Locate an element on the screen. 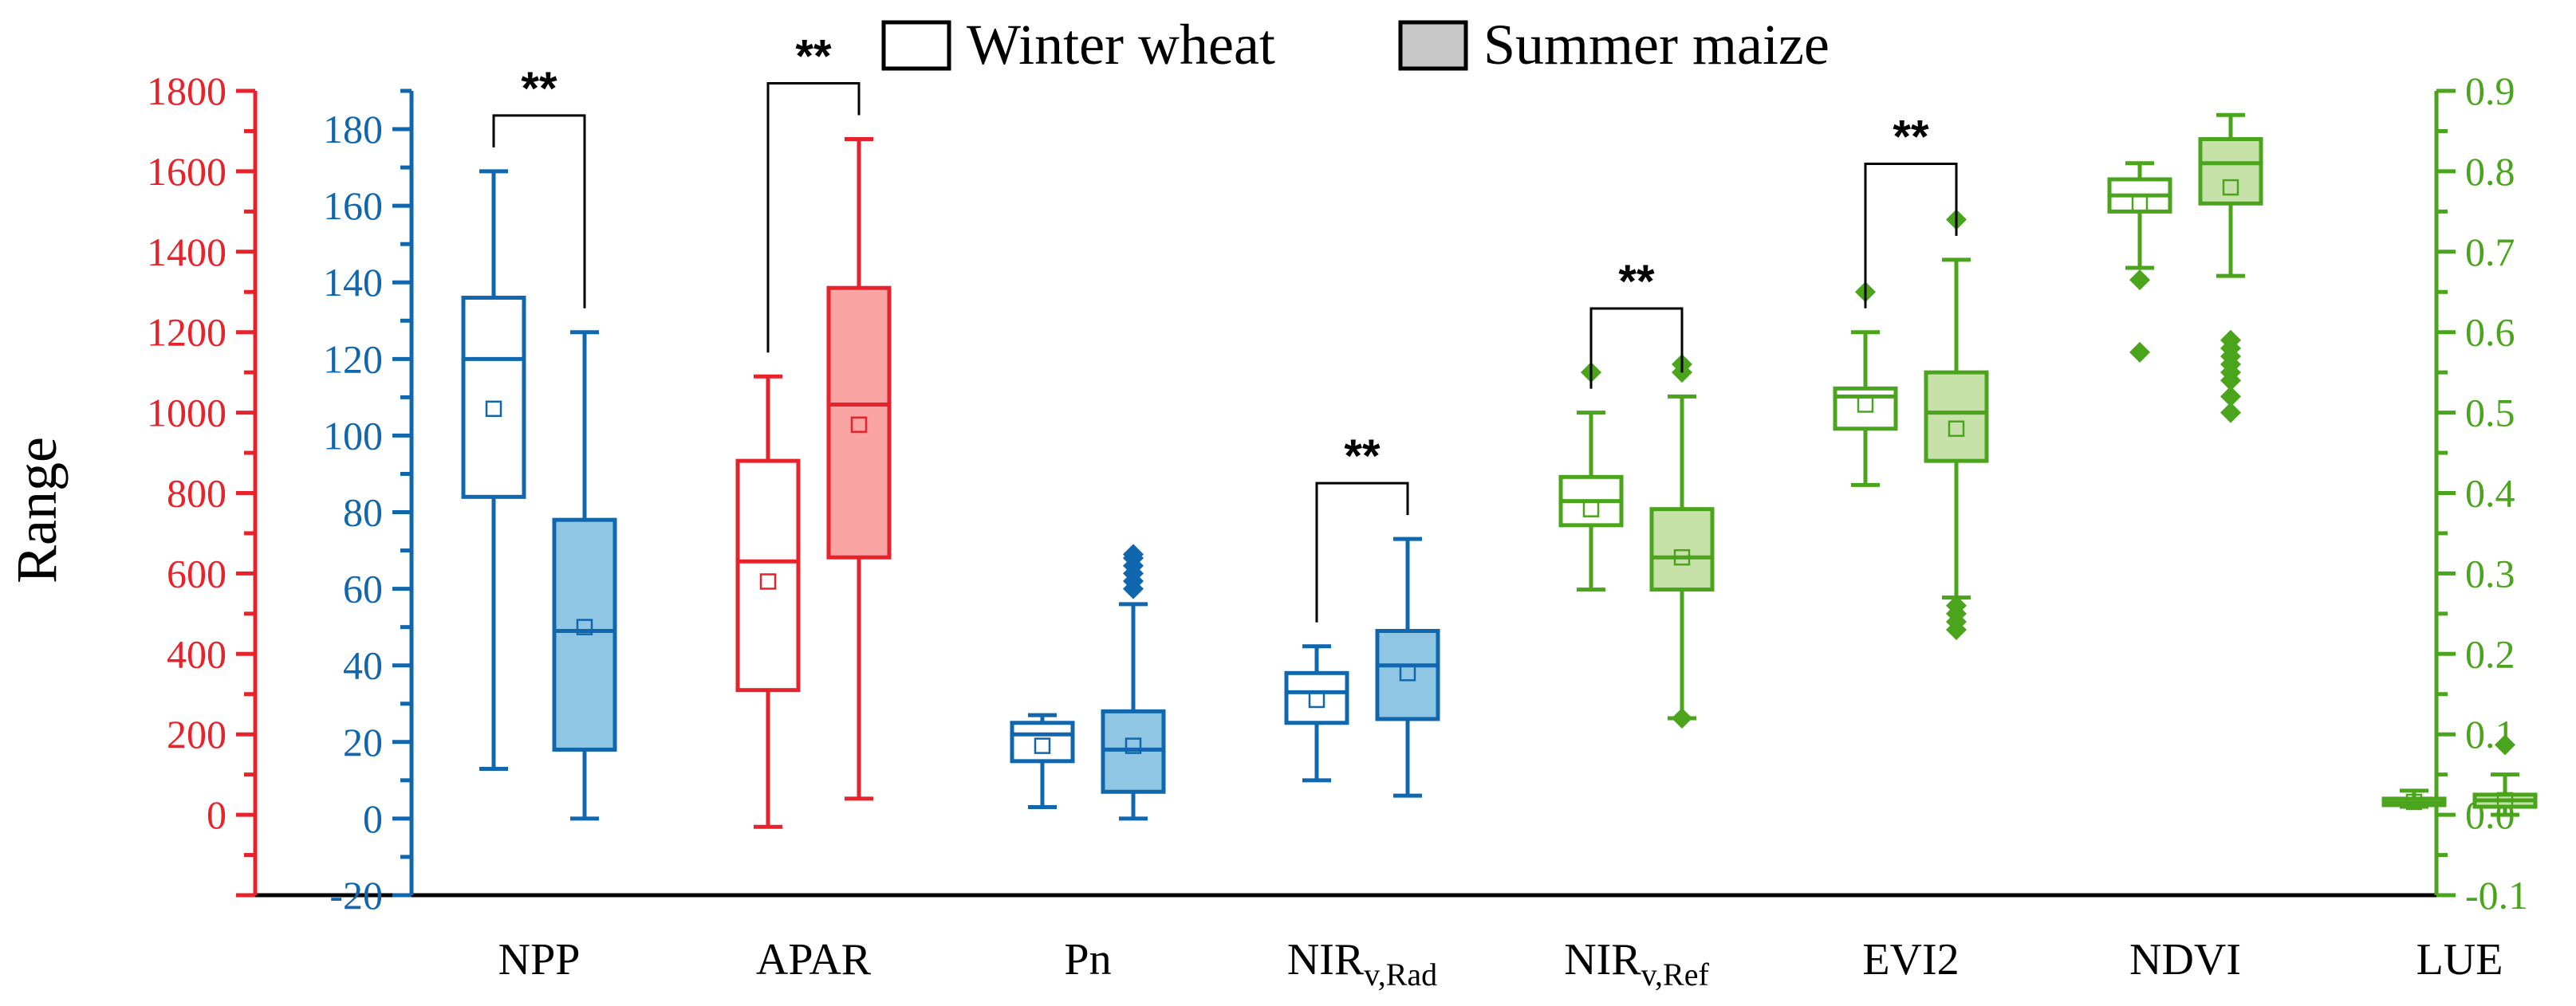  blue-axis-tick-label: 80 is located at coordinates (363, 512).